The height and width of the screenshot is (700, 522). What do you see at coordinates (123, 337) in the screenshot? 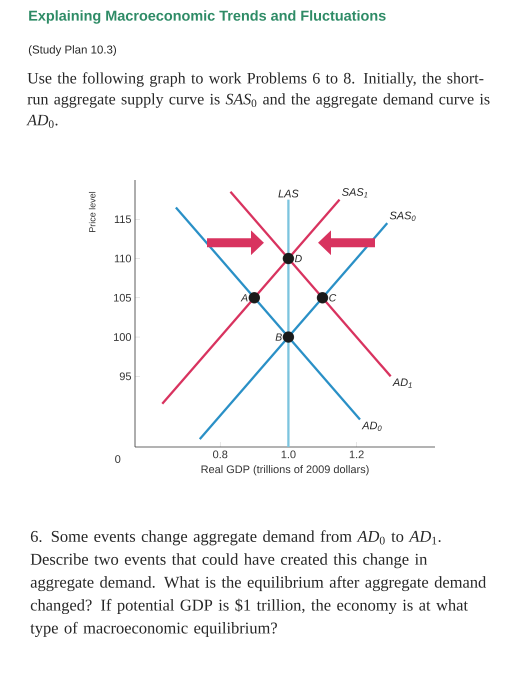
I see `y-tick-label: 100` at bounding box center [123, 337].